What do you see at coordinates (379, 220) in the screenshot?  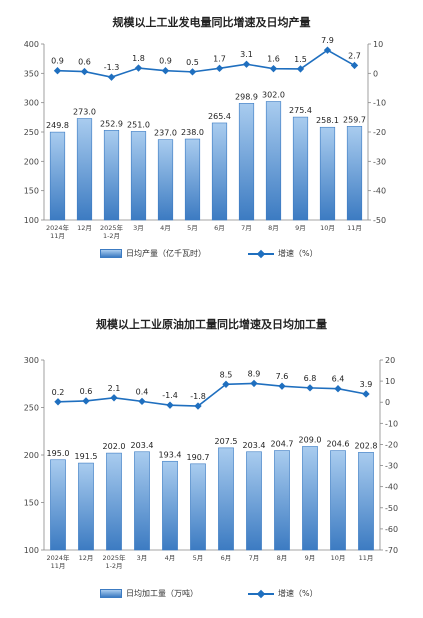 I see `right-tick-label: -50` at bounding box center [379, 220].